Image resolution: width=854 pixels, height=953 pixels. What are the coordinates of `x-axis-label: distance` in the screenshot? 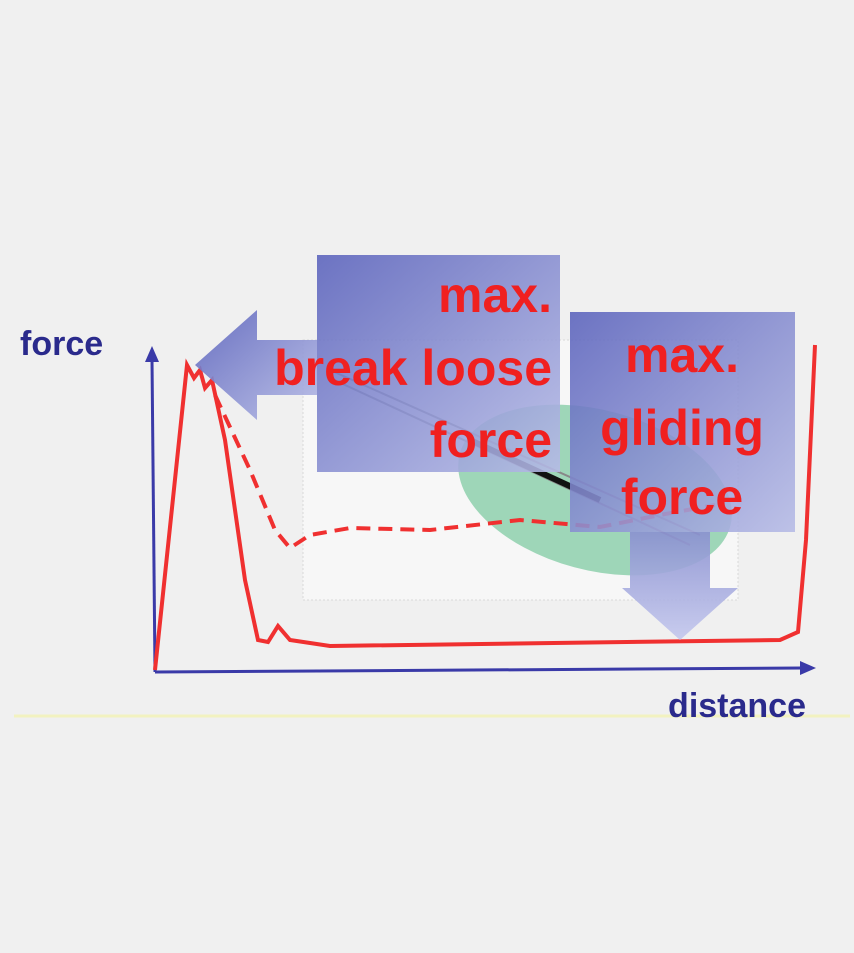 It's located at (737, 706).